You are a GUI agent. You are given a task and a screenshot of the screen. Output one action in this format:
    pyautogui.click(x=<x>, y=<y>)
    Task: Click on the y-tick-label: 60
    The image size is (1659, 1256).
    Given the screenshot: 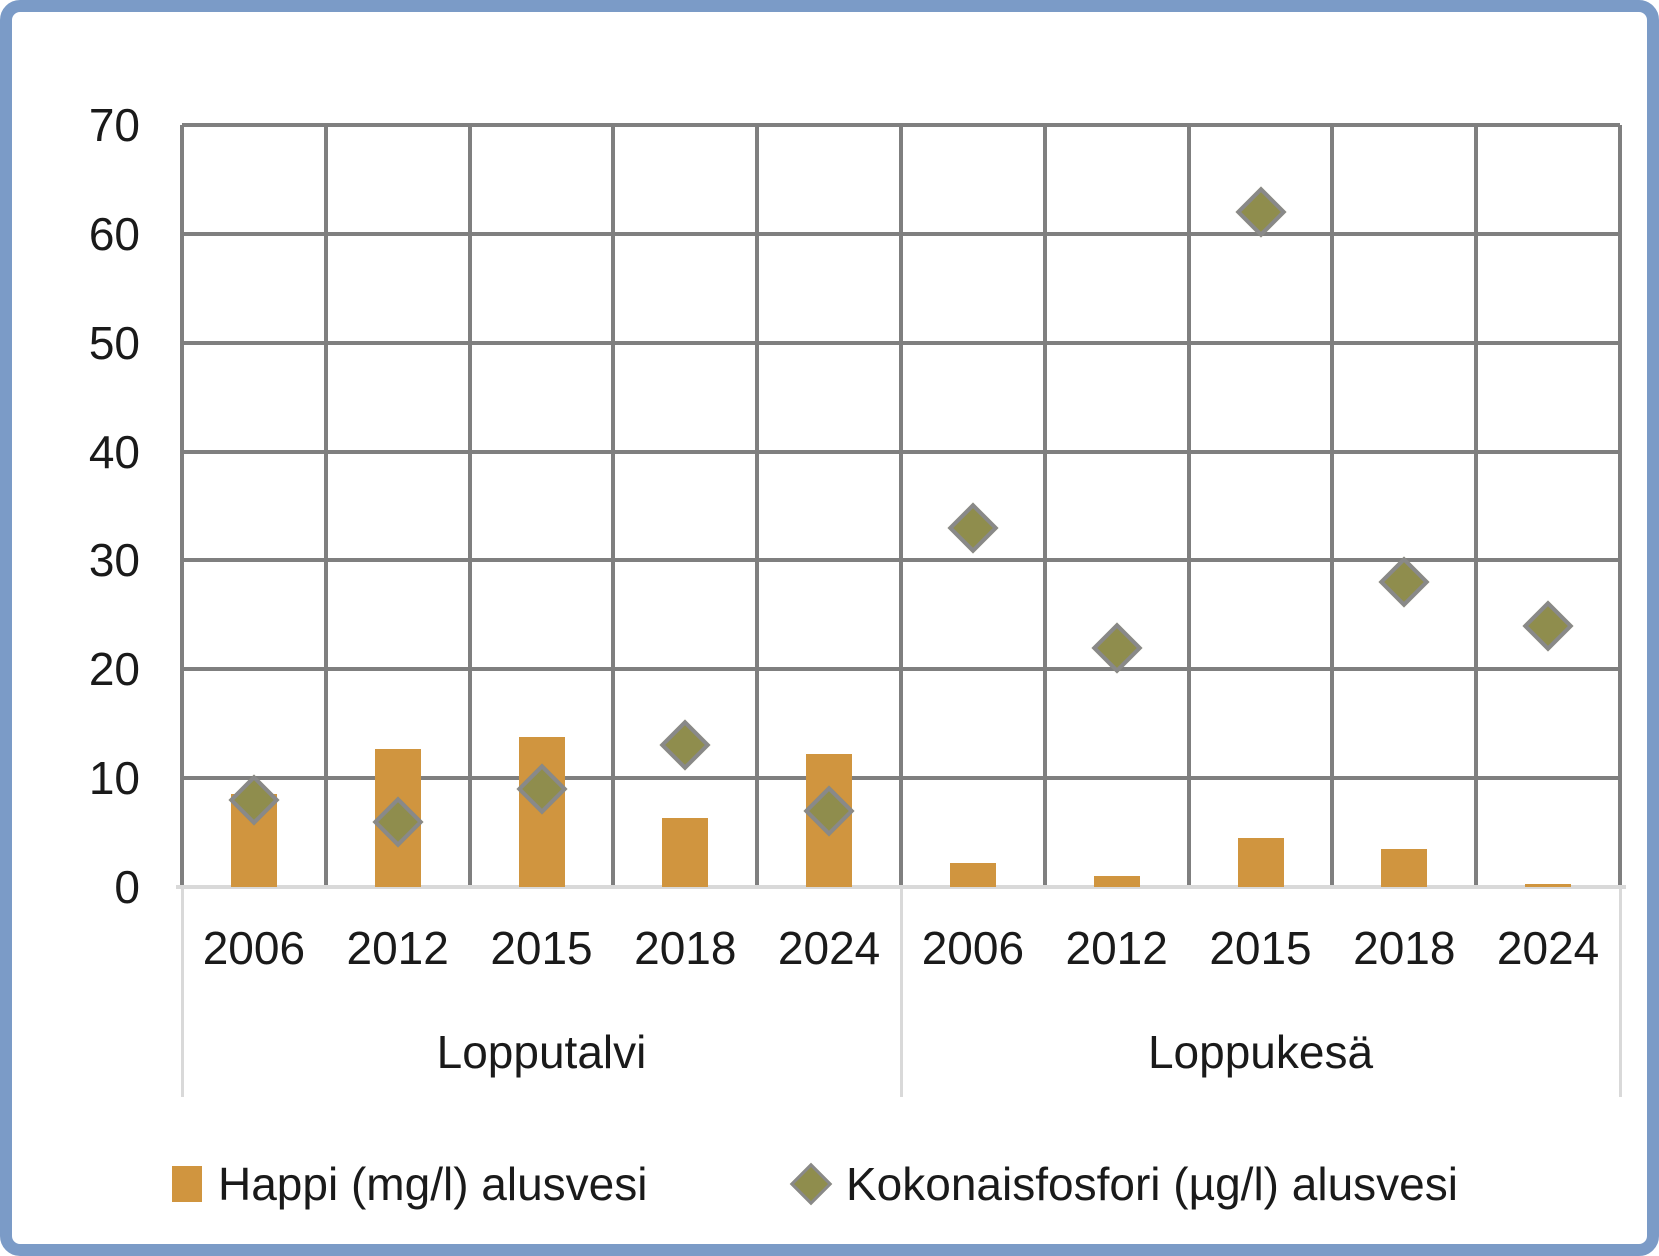 What is the action you would take?
    pyautogui.click(x=114, y=233)
    